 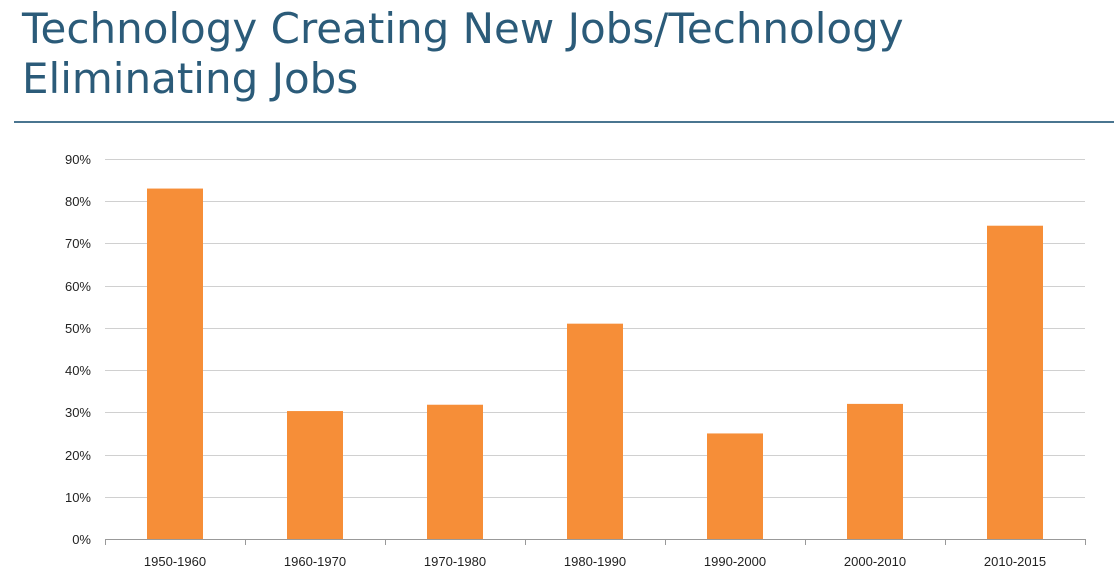 I want to click on x-tick-label: 1980-1990, so click(x=595, y=561).